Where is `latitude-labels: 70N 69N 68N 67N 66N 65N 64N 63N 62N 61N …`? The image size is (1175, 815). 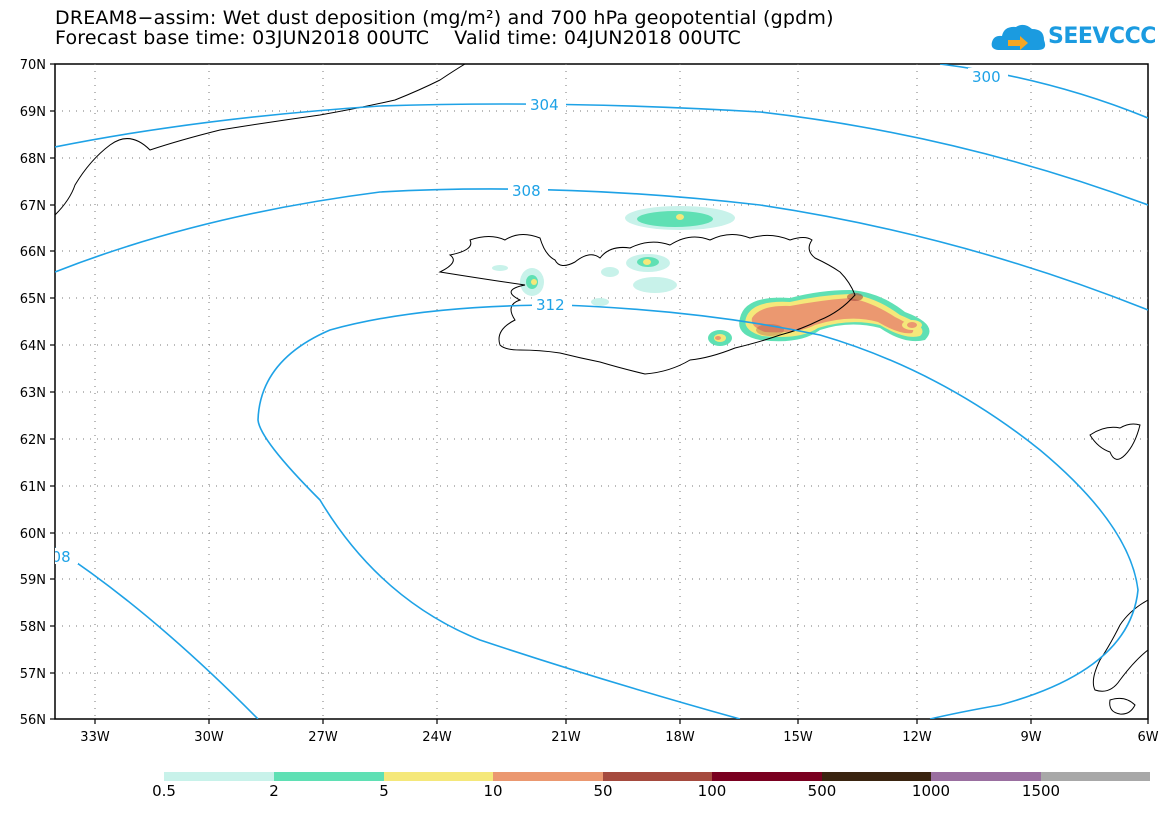 latitude-labels: 70N 69N 68N 67N 66N 65N 64N 63N 62N 61N … is located at coordinates (33, 393).